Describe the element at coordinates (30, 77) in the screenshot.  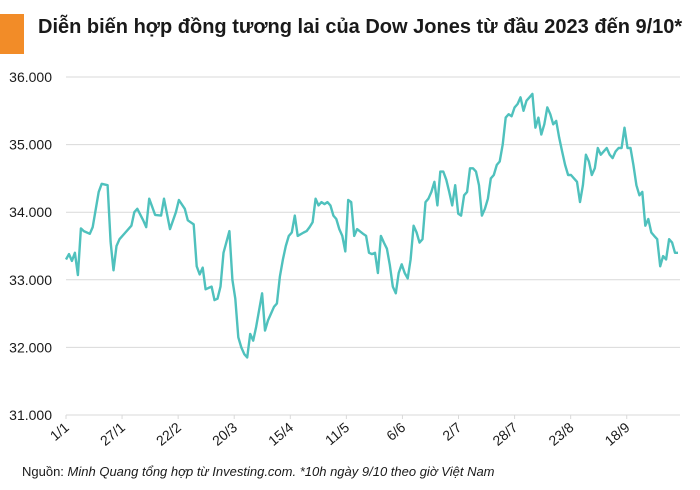
I see `y-tick-label: 36.000` at that location.